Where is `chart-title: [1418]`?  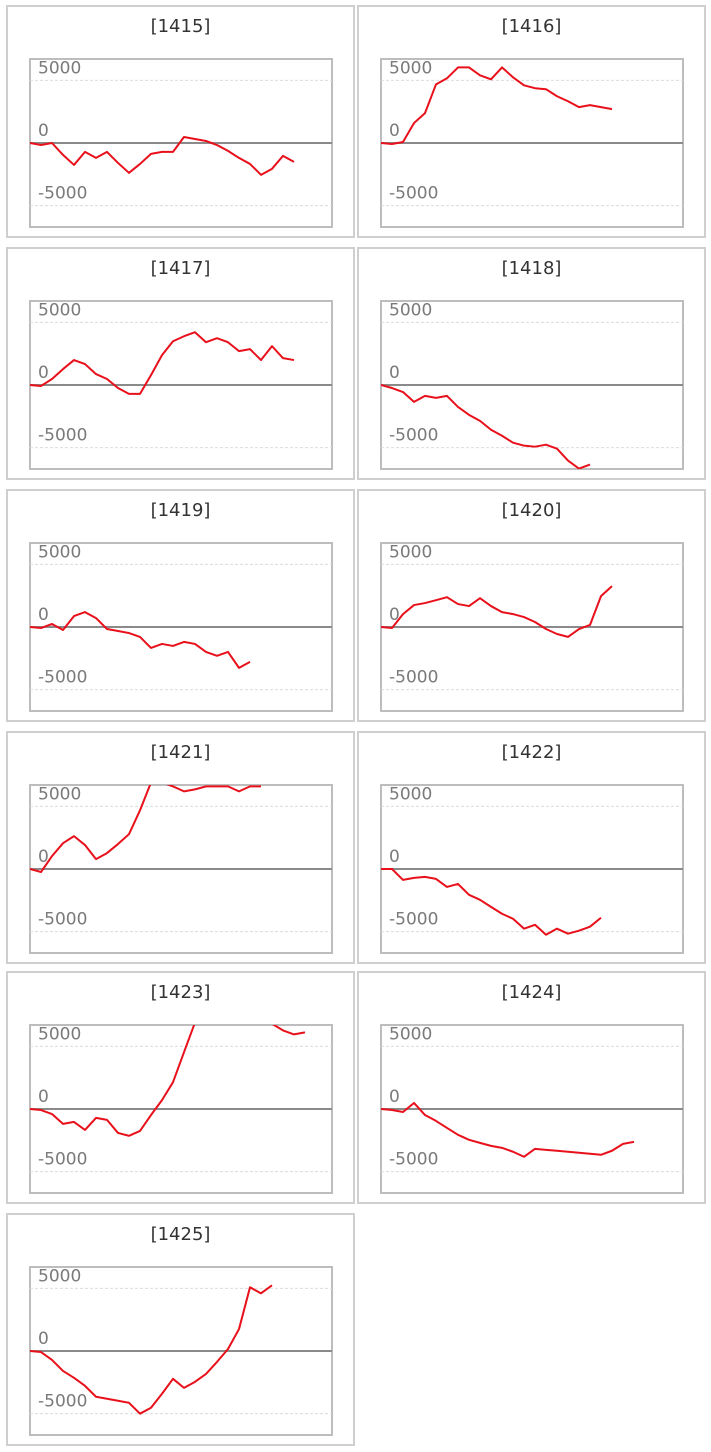
chart-title: [1418] is located at coordinates (532, 268).